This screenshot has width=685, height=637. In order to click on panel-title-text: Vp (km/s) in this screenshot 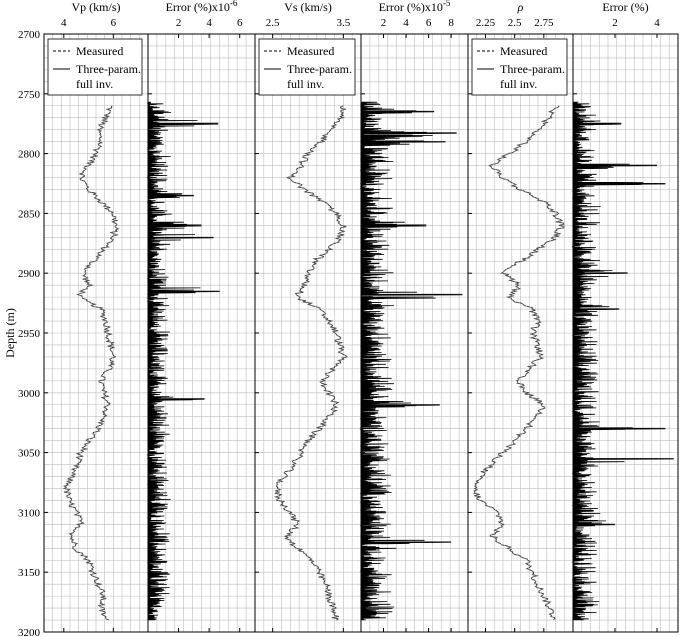, I will do `click(96, 7)`.